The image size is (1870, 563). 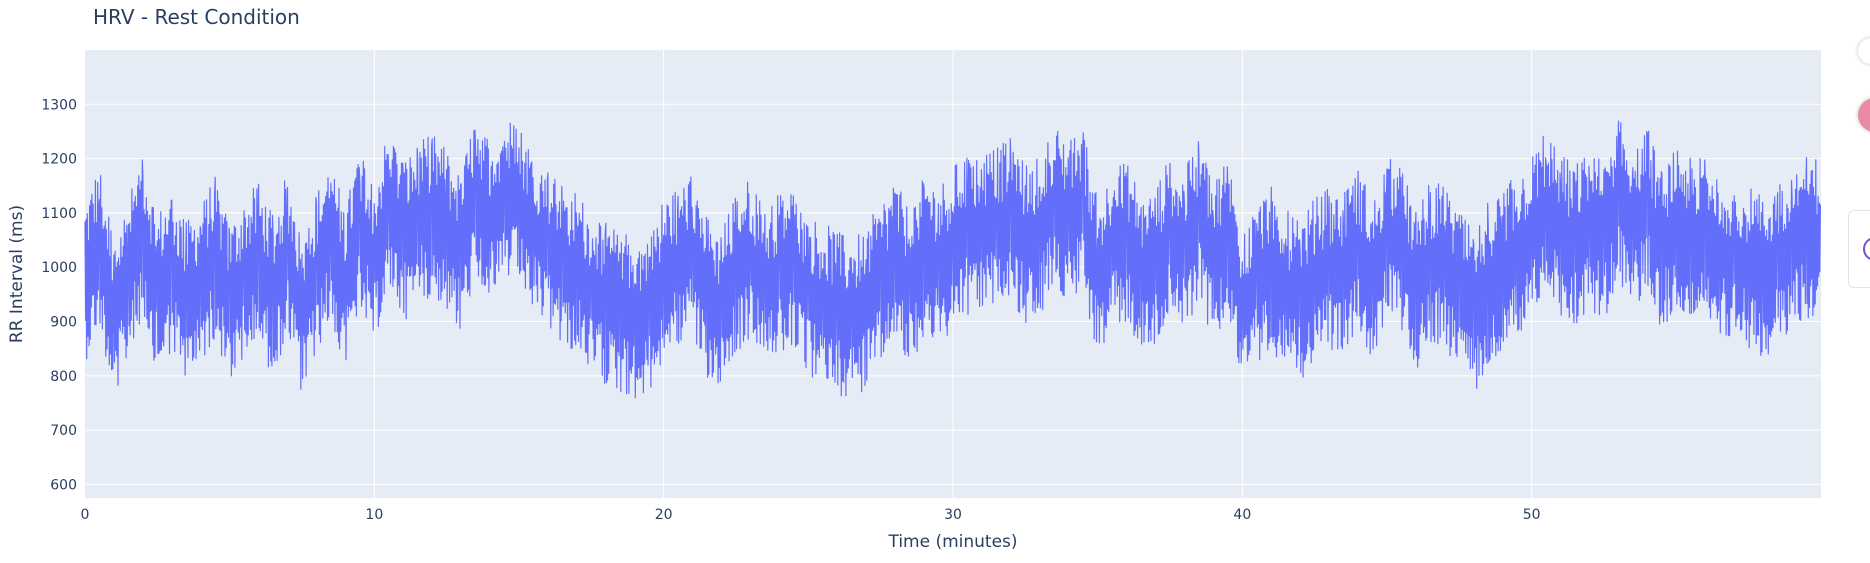 I want to click on x-tick-label: 40, so click(x=1242, y=515).